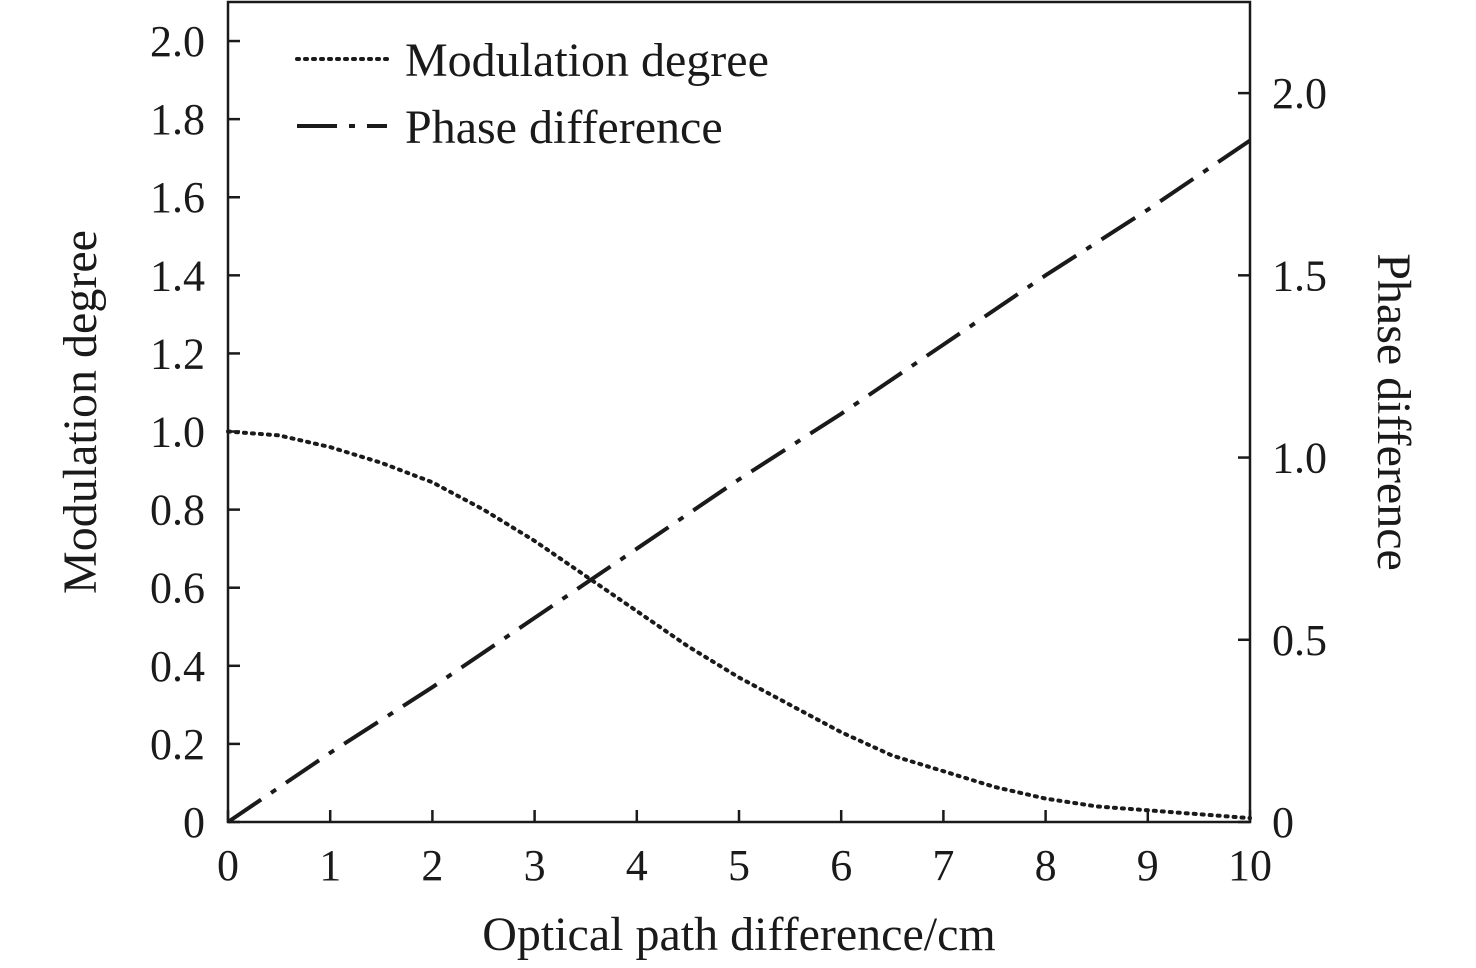 The width and height of the screenshot is (1476, 968). Describe the element at coordinates (1299, 93) in the screenshot. I see `y-right-tick-label: 2.0` at that location.